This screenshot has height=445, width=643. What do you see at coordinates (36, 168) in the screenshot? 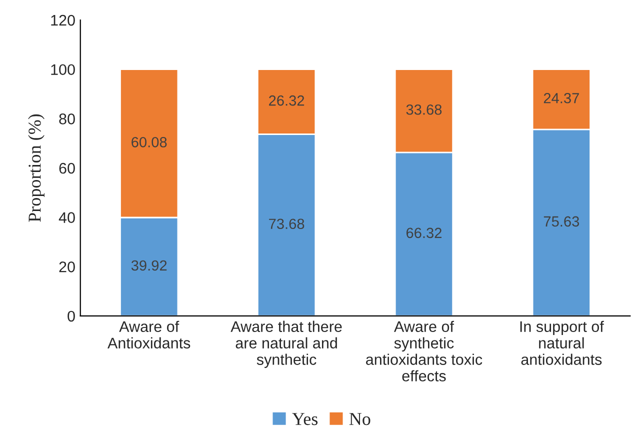
I see `y-axis-title: Proportion (%)` at bounding box center [36, 168].